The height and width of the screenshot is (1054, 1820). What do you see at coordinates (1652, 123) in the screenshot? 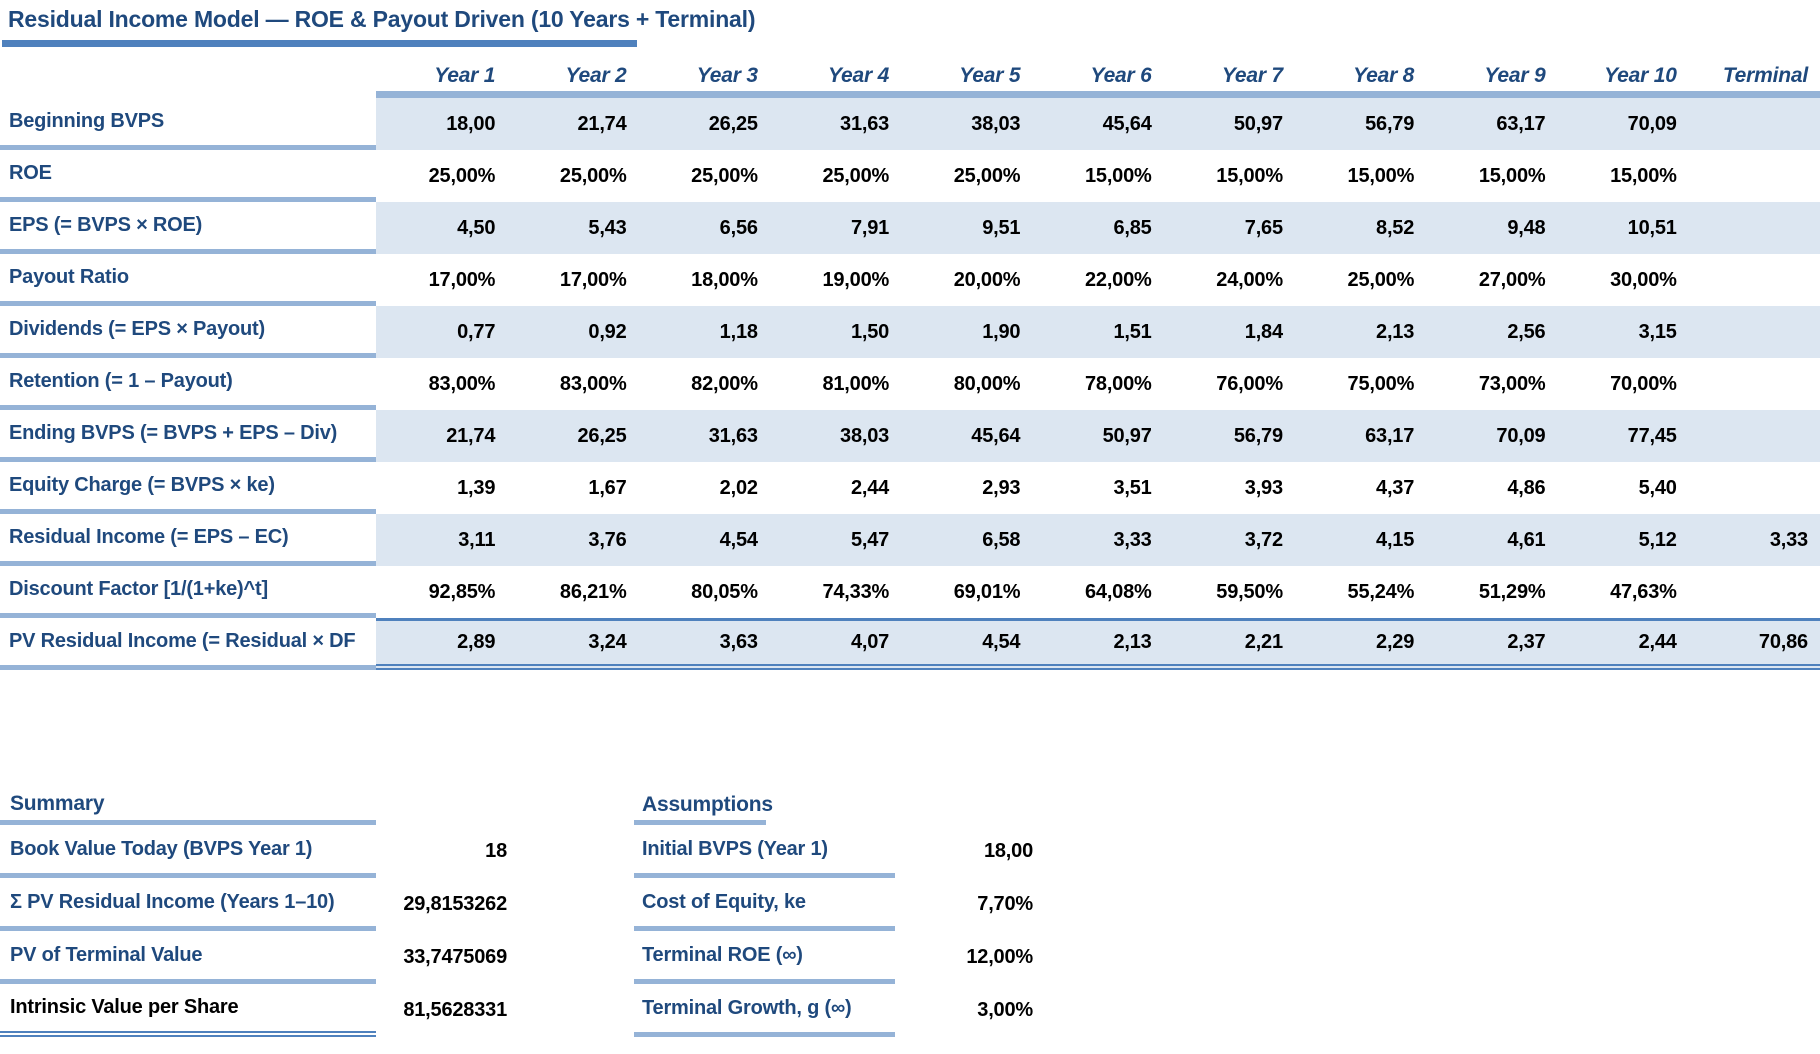
I see `value-cell: 70,09` at bounding box center [1652, 123].